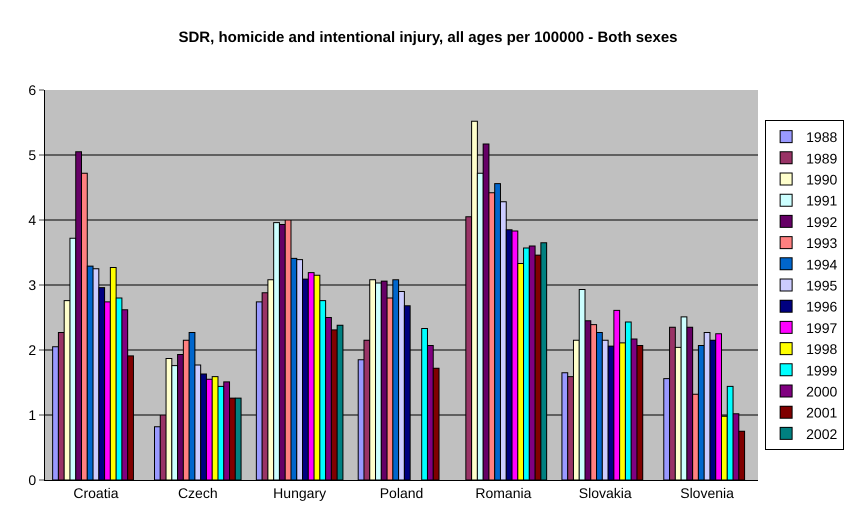 Image resolution: width=856 pixels, height=525 pixels. Describe the element at coordinates (822, 412) in the screenshot. I see `legend-label: 2001` at that location.